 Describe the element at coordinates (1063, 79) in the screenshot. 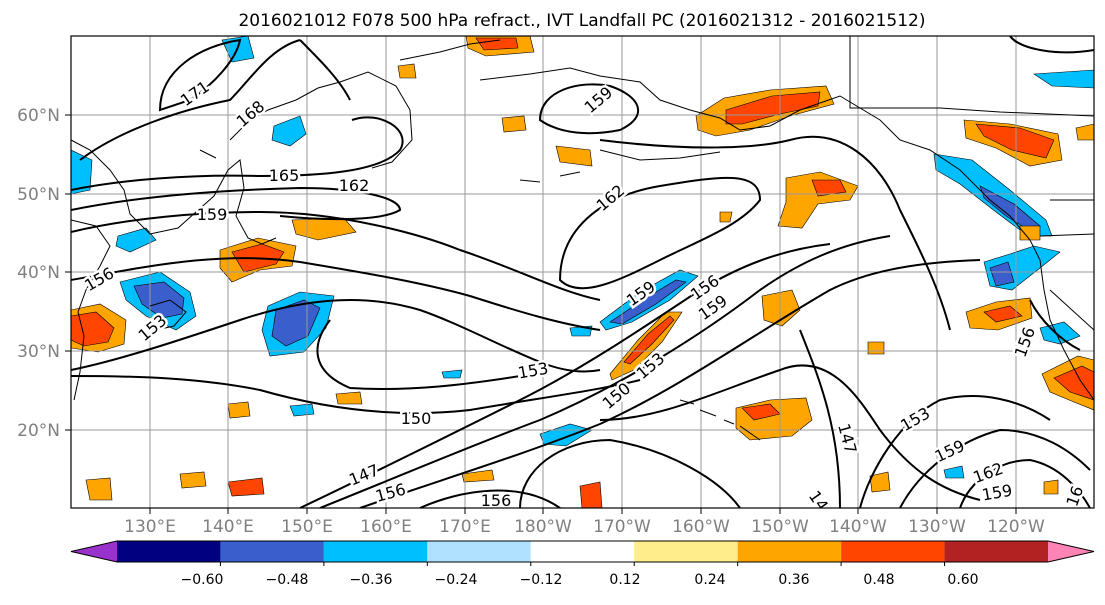

I see `negative-anomaly-alaska-top` at that location.